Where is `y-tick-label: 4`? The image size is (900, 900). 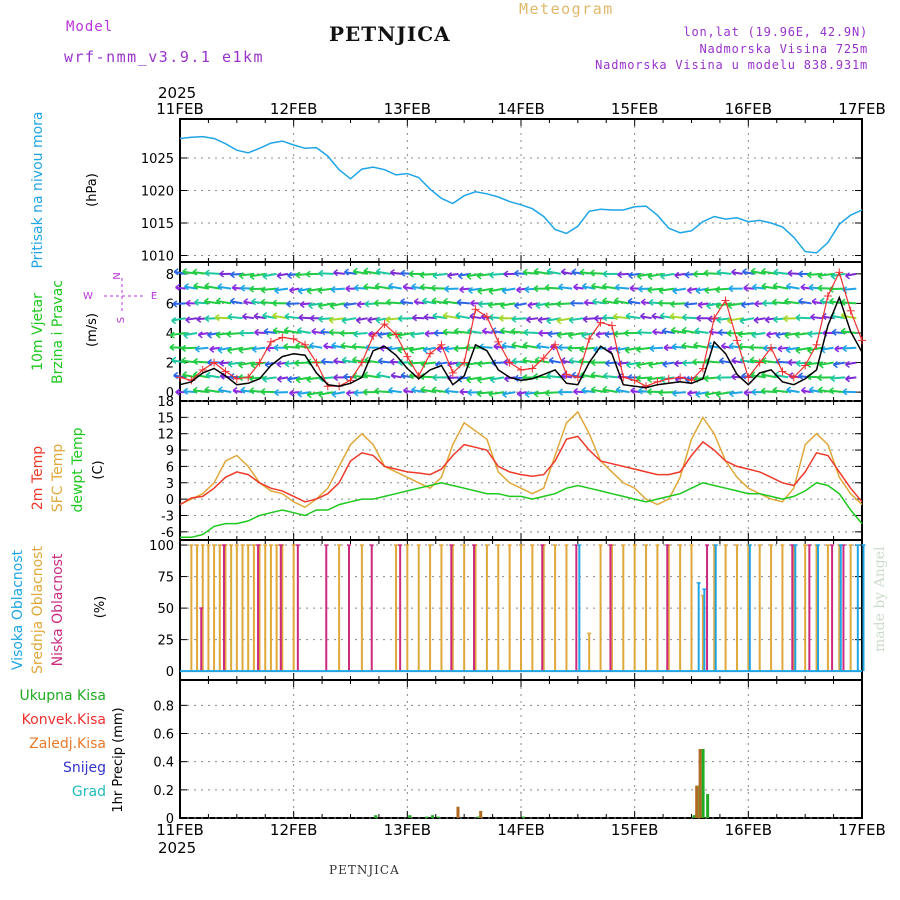
y-tick-label: 4 is located at coordinates (170, 334).